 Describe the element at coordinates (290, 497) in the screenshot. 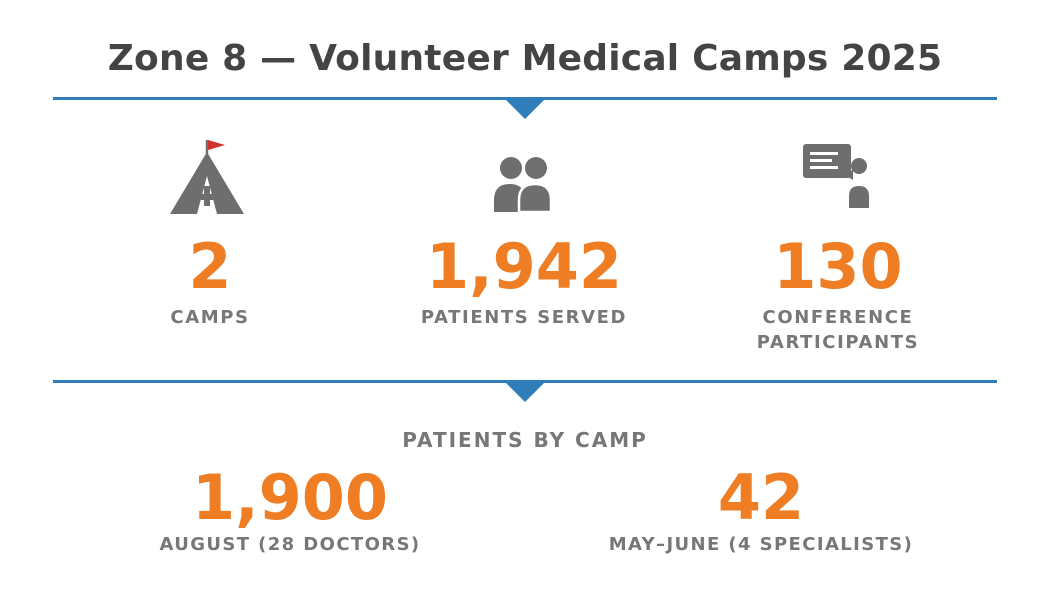

I see `camp-august-value: 1,900` at that location.